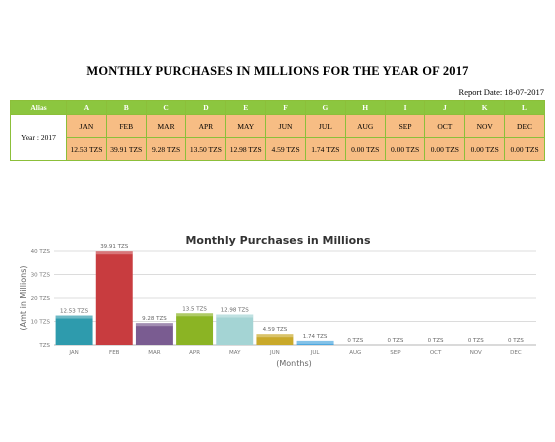  What do you see at coordinates (166, 126) in the screenshot?
I see `month-cell: MAR` at bounding box center [166, 126].